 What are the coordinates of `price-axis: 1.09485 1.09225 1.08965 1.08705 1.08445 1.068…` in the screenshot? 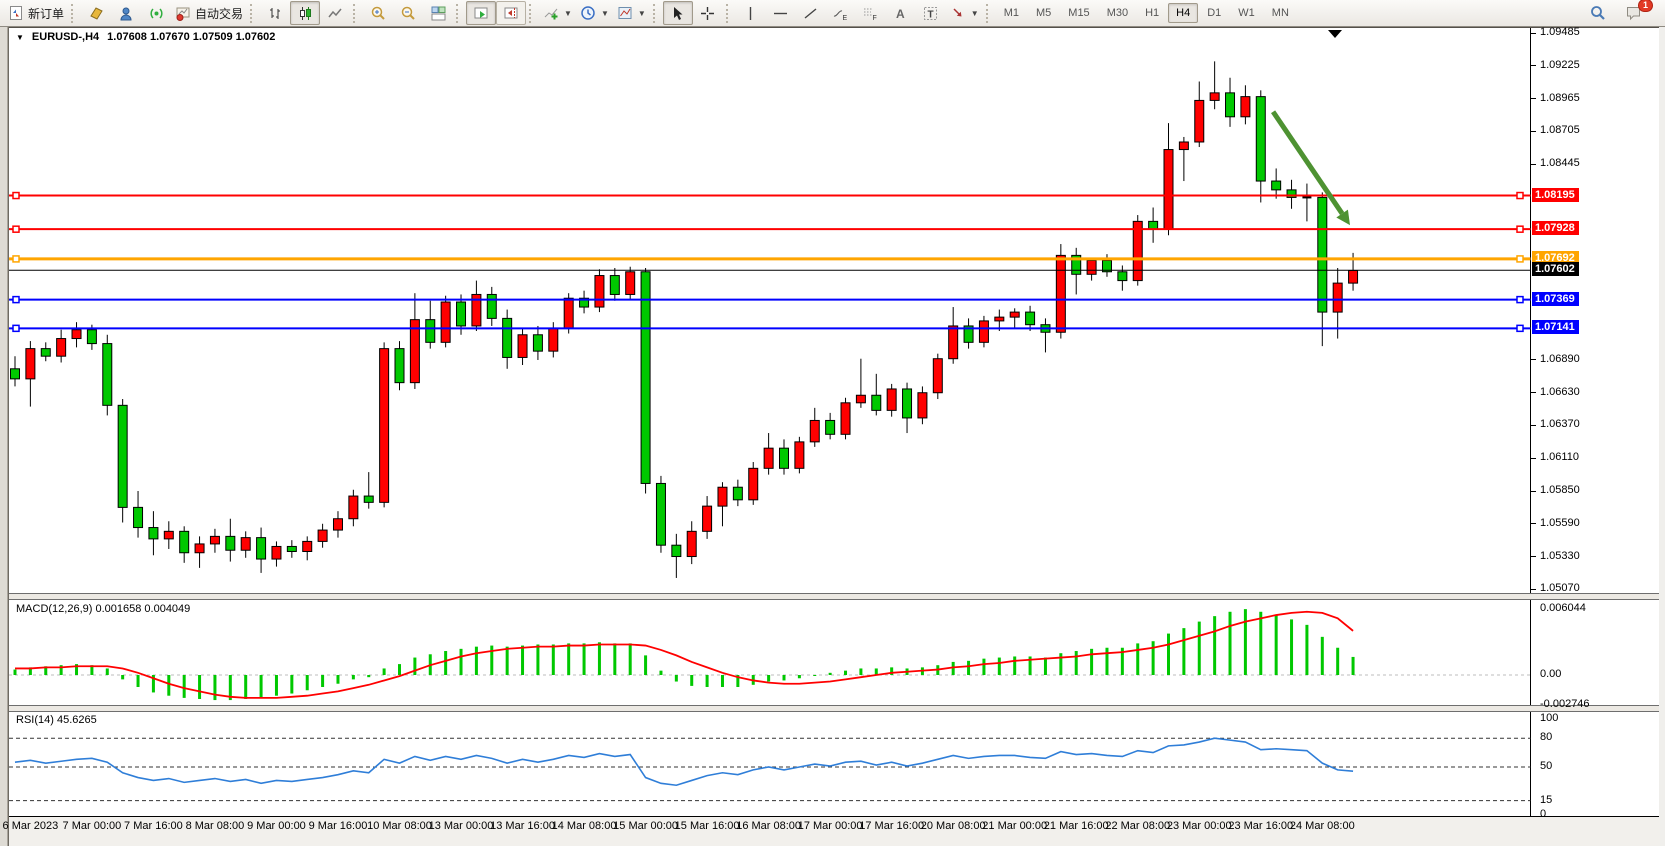 It's located at (1595, 423).